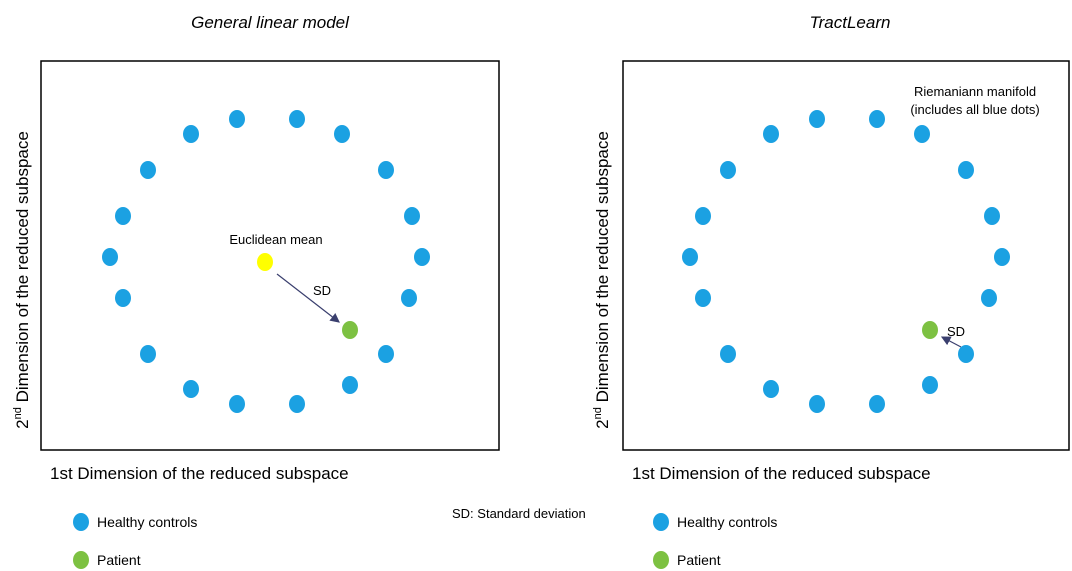  What do you see at coordinates (519, 513) in the screenshot?
I see `footnote: SD: Standard deviation` at bounding box center [519, 513].